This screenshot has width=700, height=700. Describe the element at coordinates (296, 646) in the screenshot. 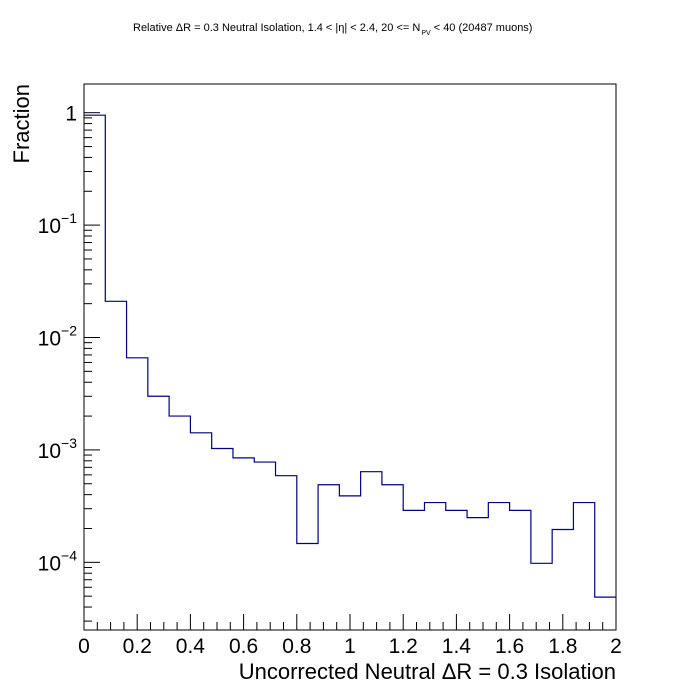

I see `x-tick-label: 0.8` at that location.